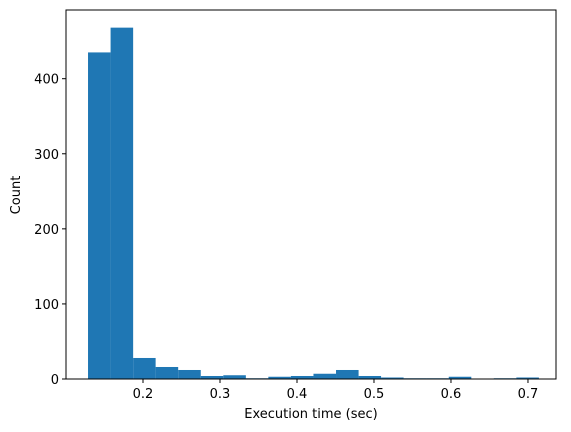 This screenshot has width=571, height=432. What do you see at coordinates (16, 195) in the screenshot?
I see `y-axis-label: Count` at bounding box center [16, 195].